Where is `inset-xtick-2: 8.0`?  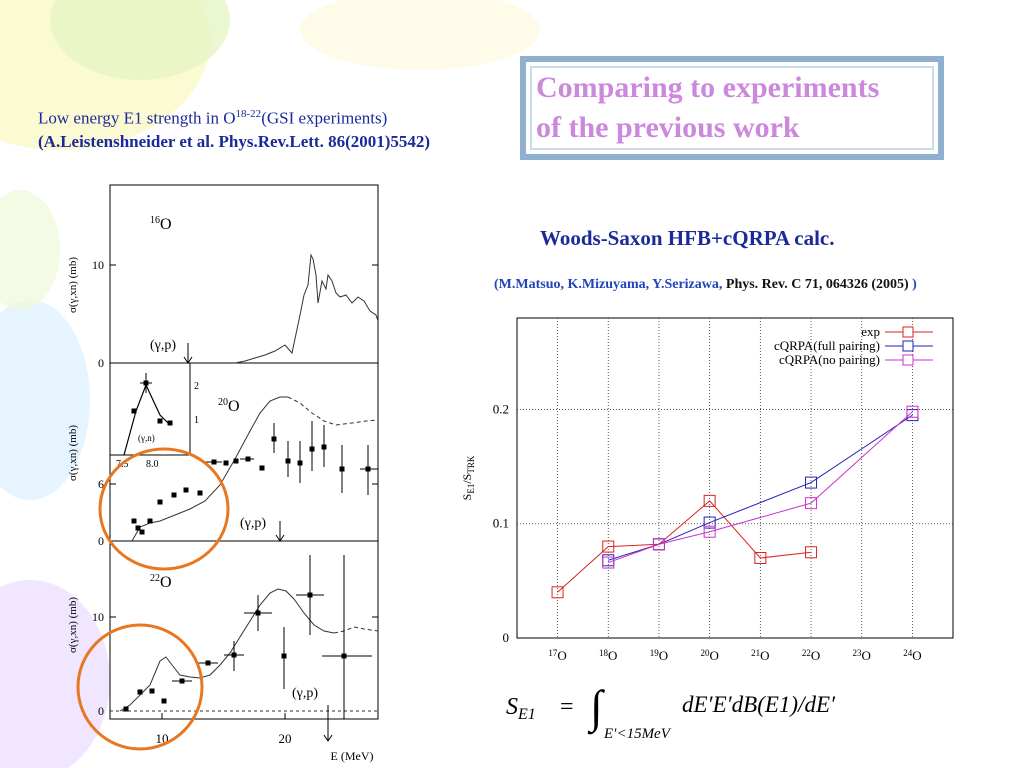
inset-xtick-2: 8.0 is located at coordinates (152, 464).